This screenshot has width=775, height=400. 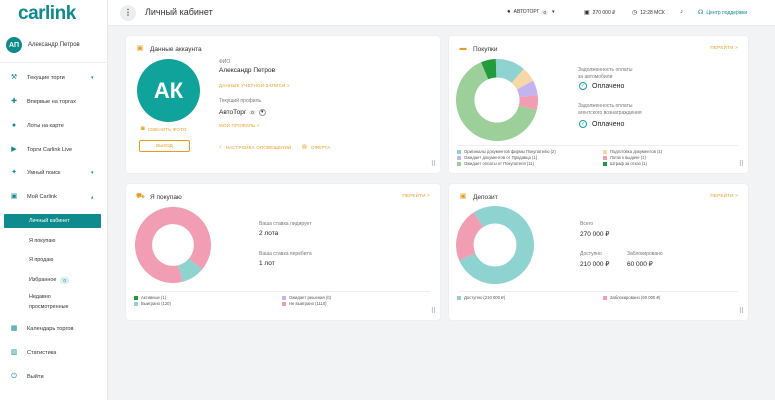 I want to click on sidebar-subitem-cabinet: Личный кабинет, so click(x=52, y=221).